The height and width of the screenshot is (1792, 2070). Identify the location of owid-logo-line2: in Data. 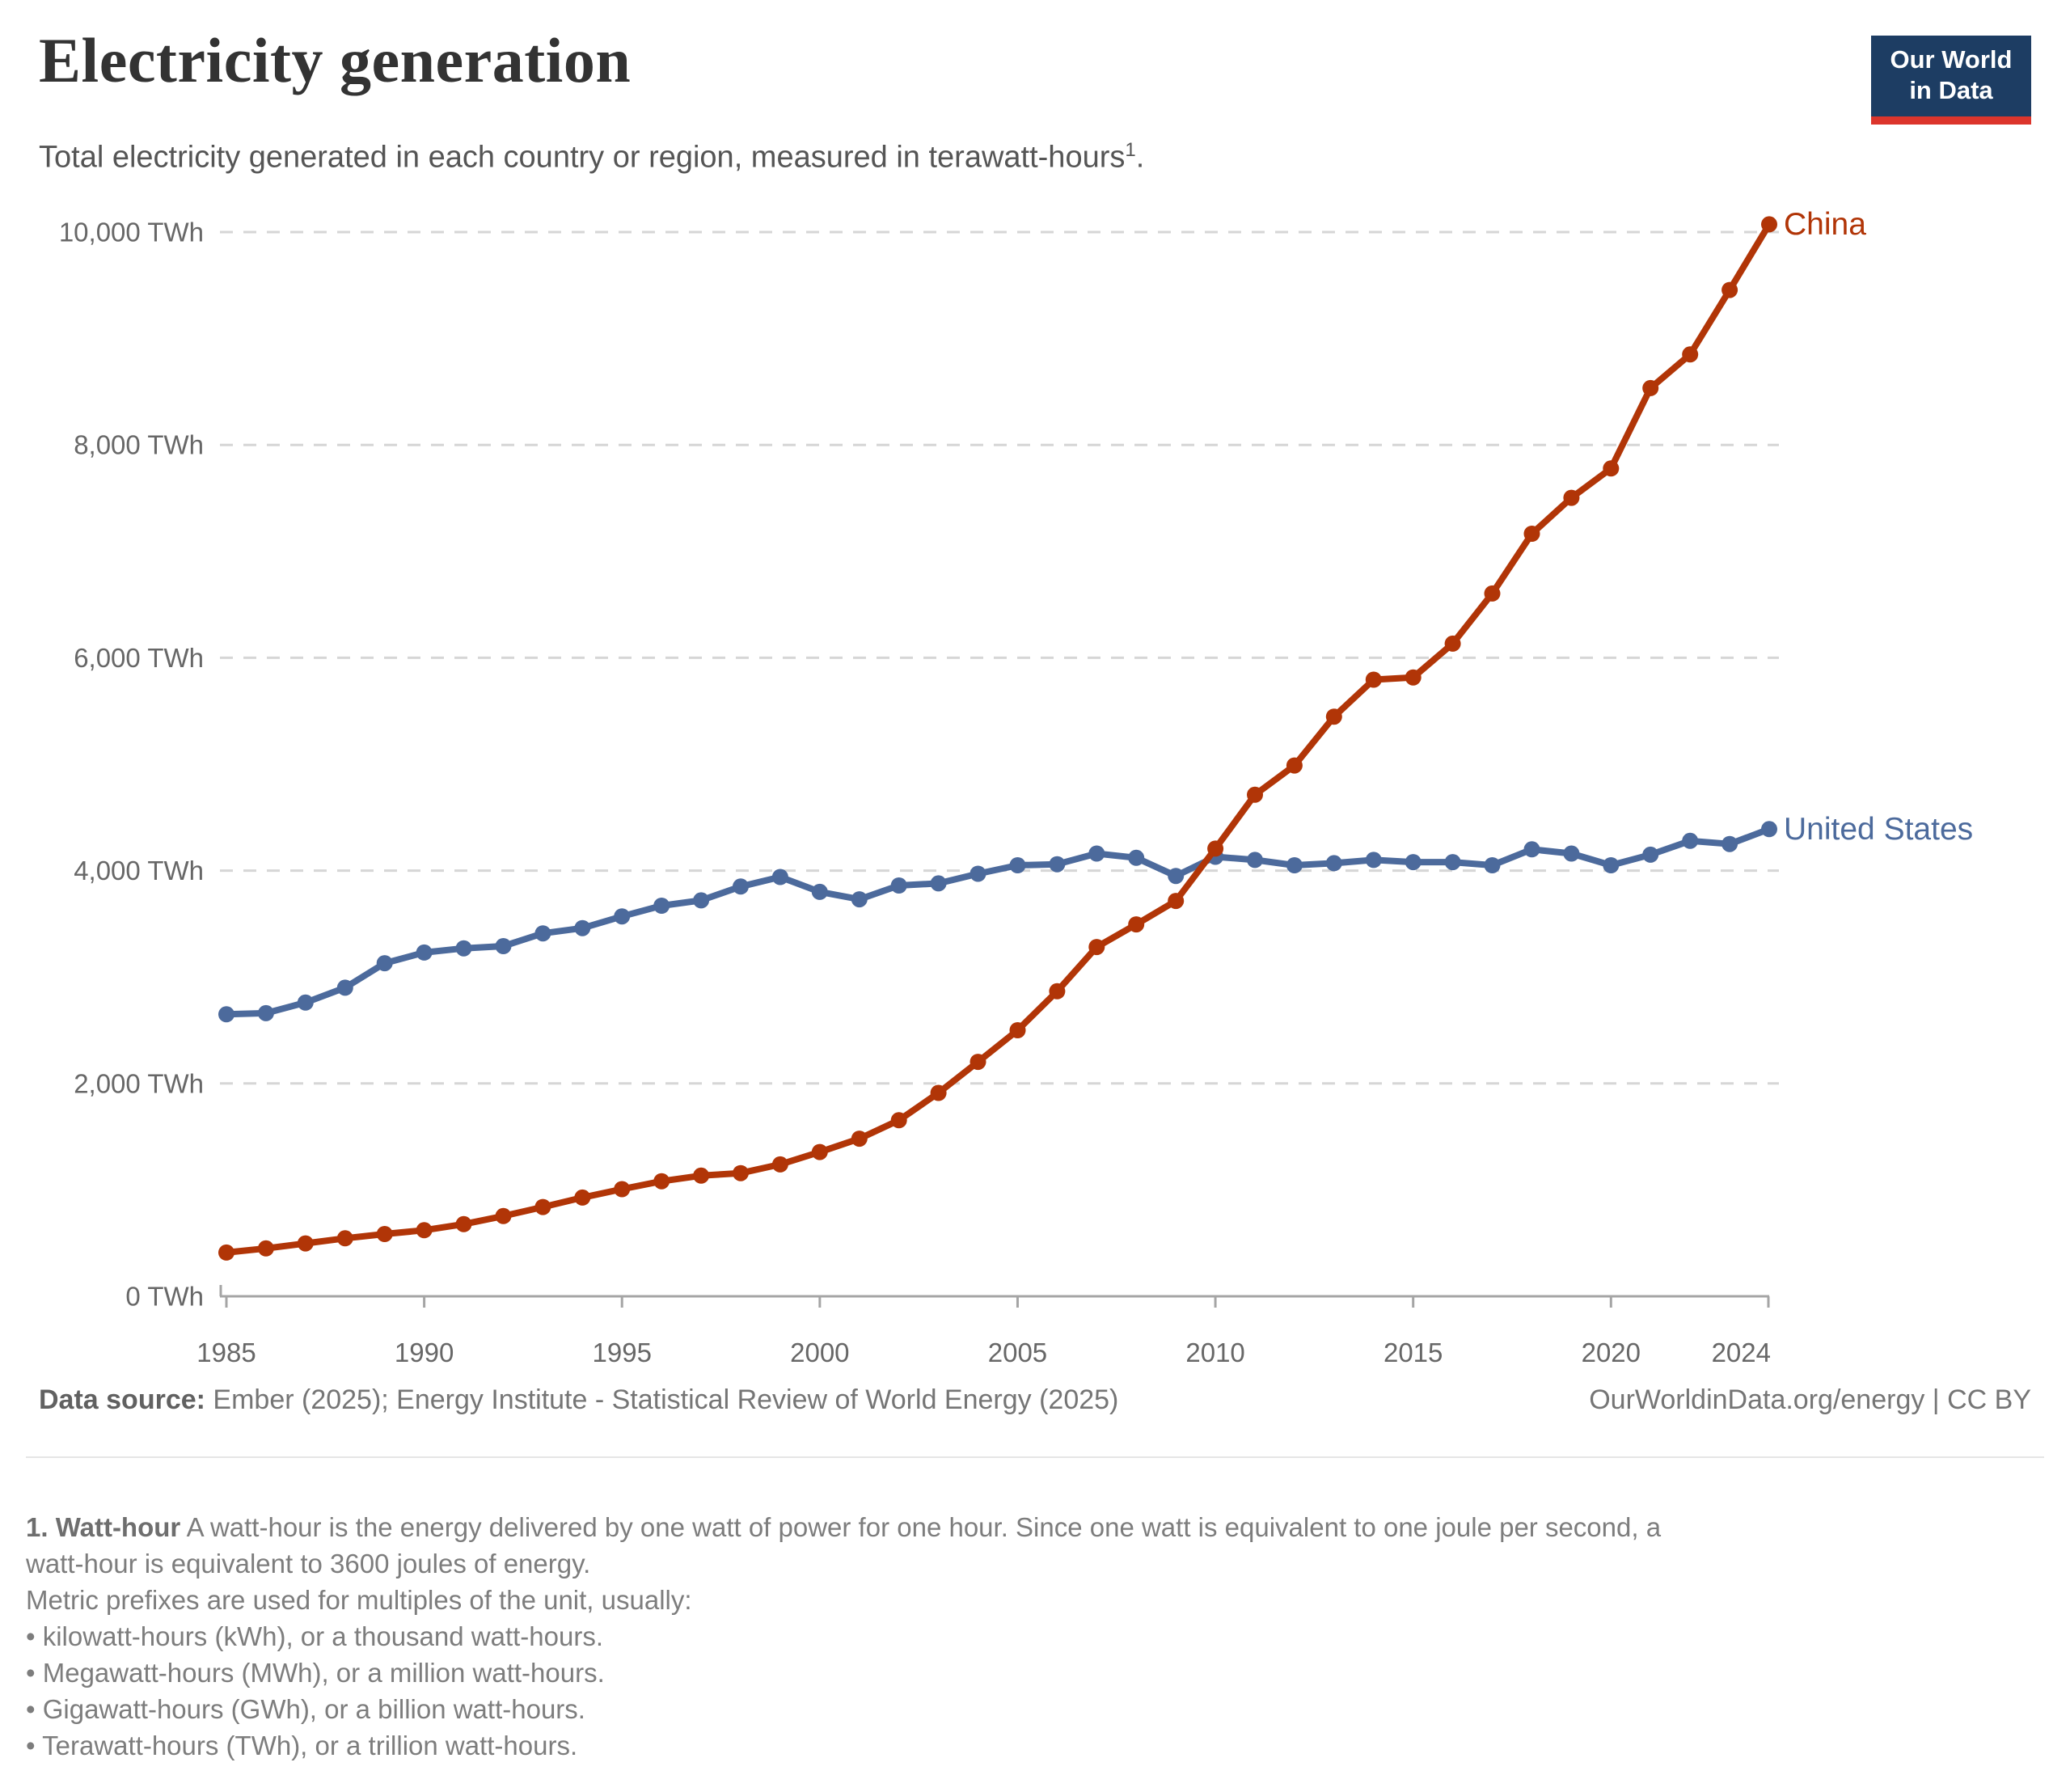
(1951, 90).